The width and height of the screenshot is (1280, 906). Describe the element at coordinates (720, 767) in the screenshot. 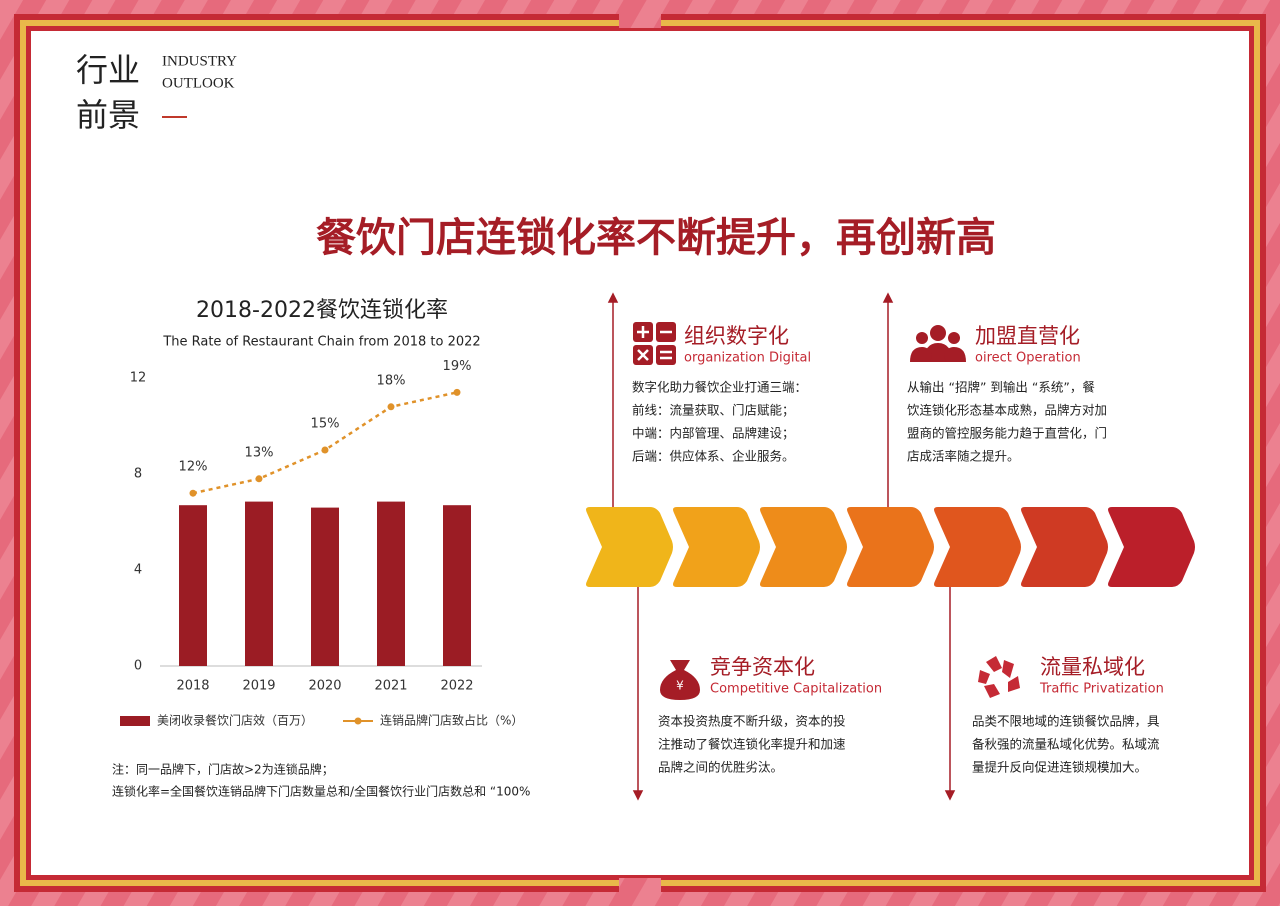

I see `step-text: 品牌之间的优胜劣汰。` at that location.